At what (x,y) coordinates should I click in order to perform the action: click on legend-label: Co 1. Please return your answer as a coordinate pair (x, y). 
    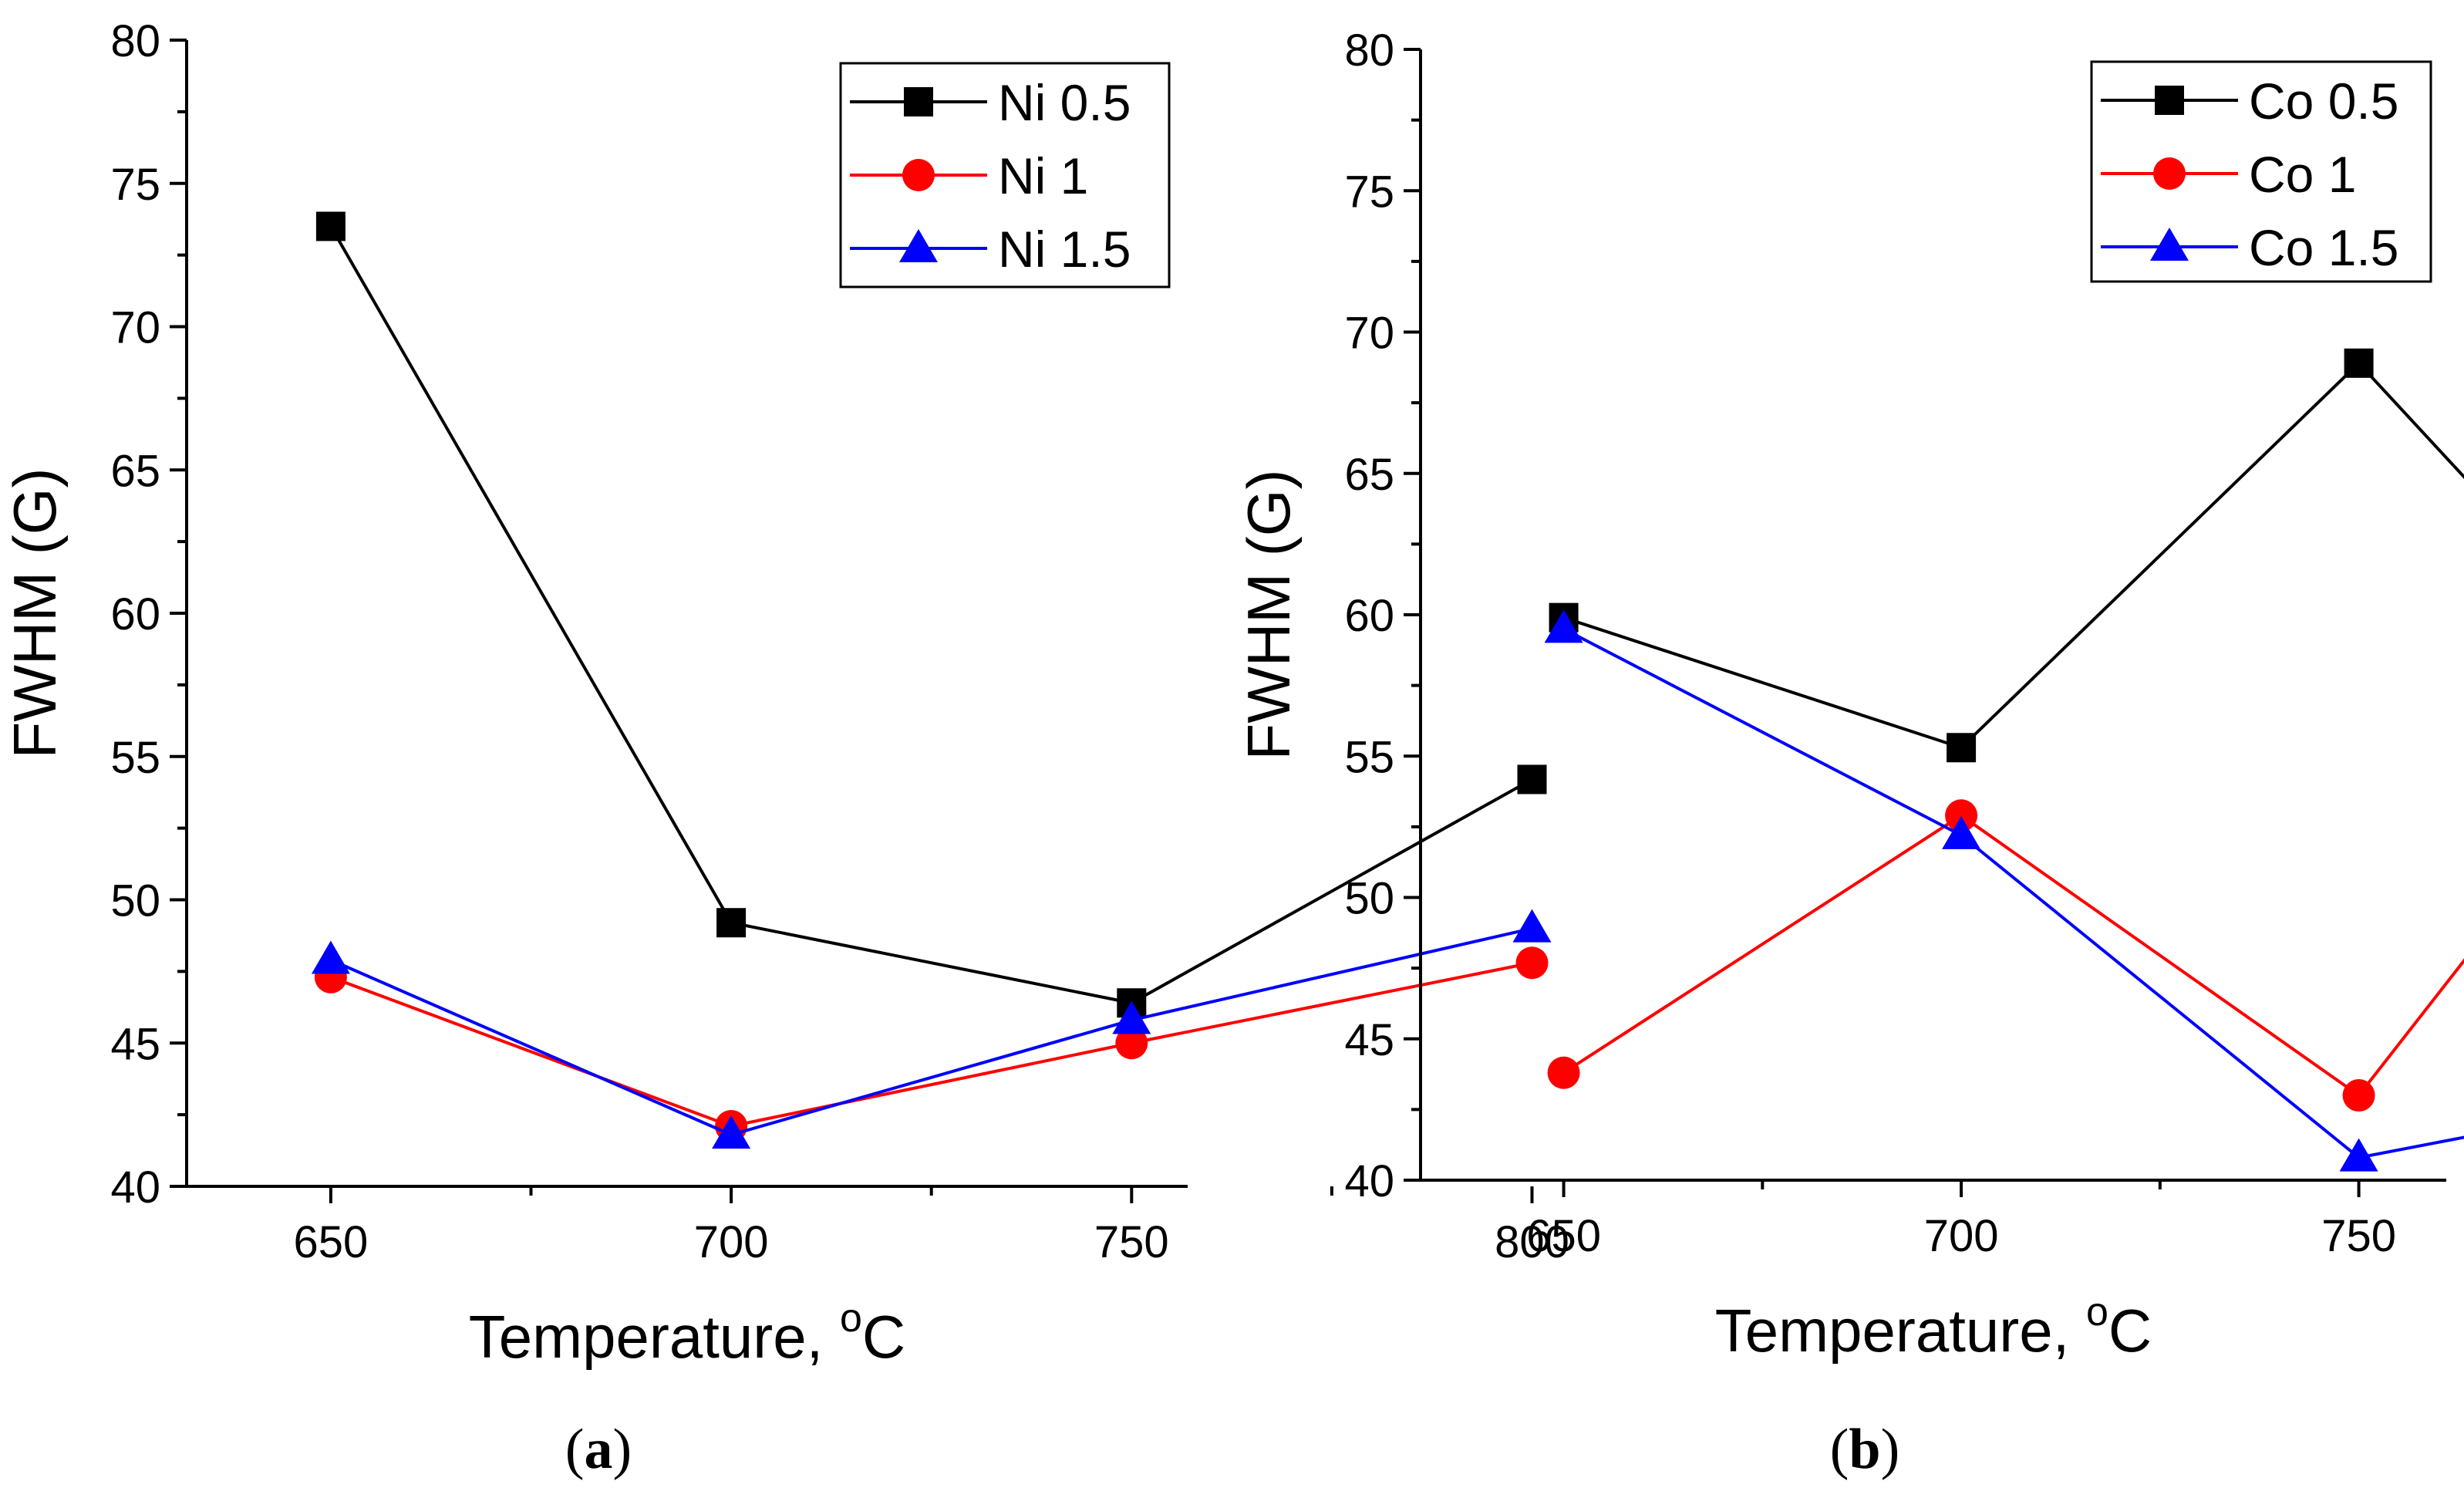
    Looking at the image, I should click on (2302, 174).